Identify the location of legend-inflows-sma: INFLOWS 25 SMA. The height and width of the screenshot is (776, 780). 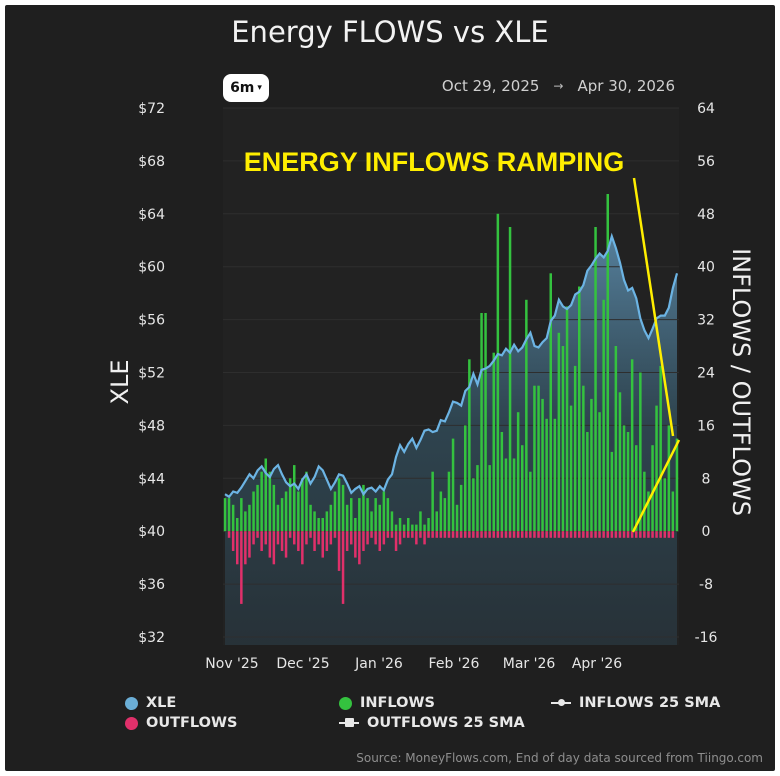
(635, 703).